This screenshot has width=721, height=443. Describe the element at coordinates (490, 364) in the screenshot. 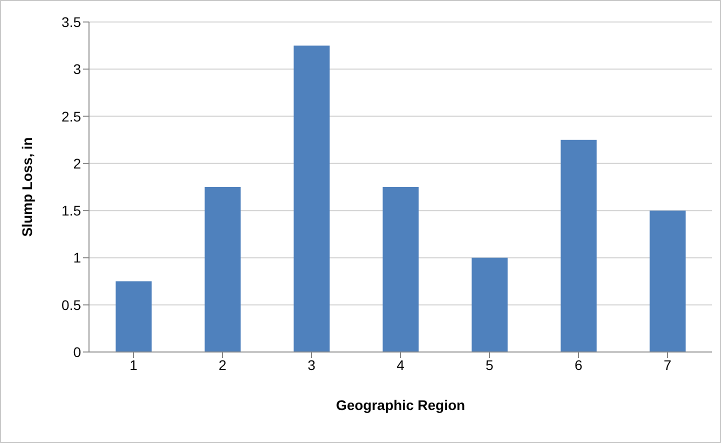

I see `x-tick-label: 5` at that location.